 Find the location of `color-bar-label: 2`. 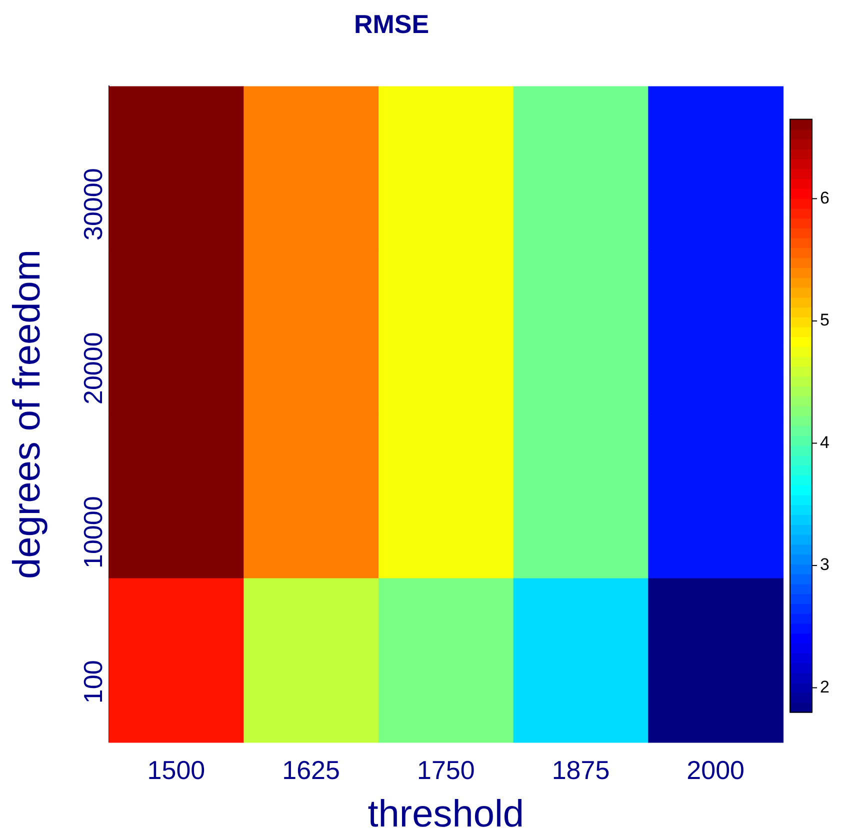

color-bar-label: 2 is located at coordinates (825, 686).